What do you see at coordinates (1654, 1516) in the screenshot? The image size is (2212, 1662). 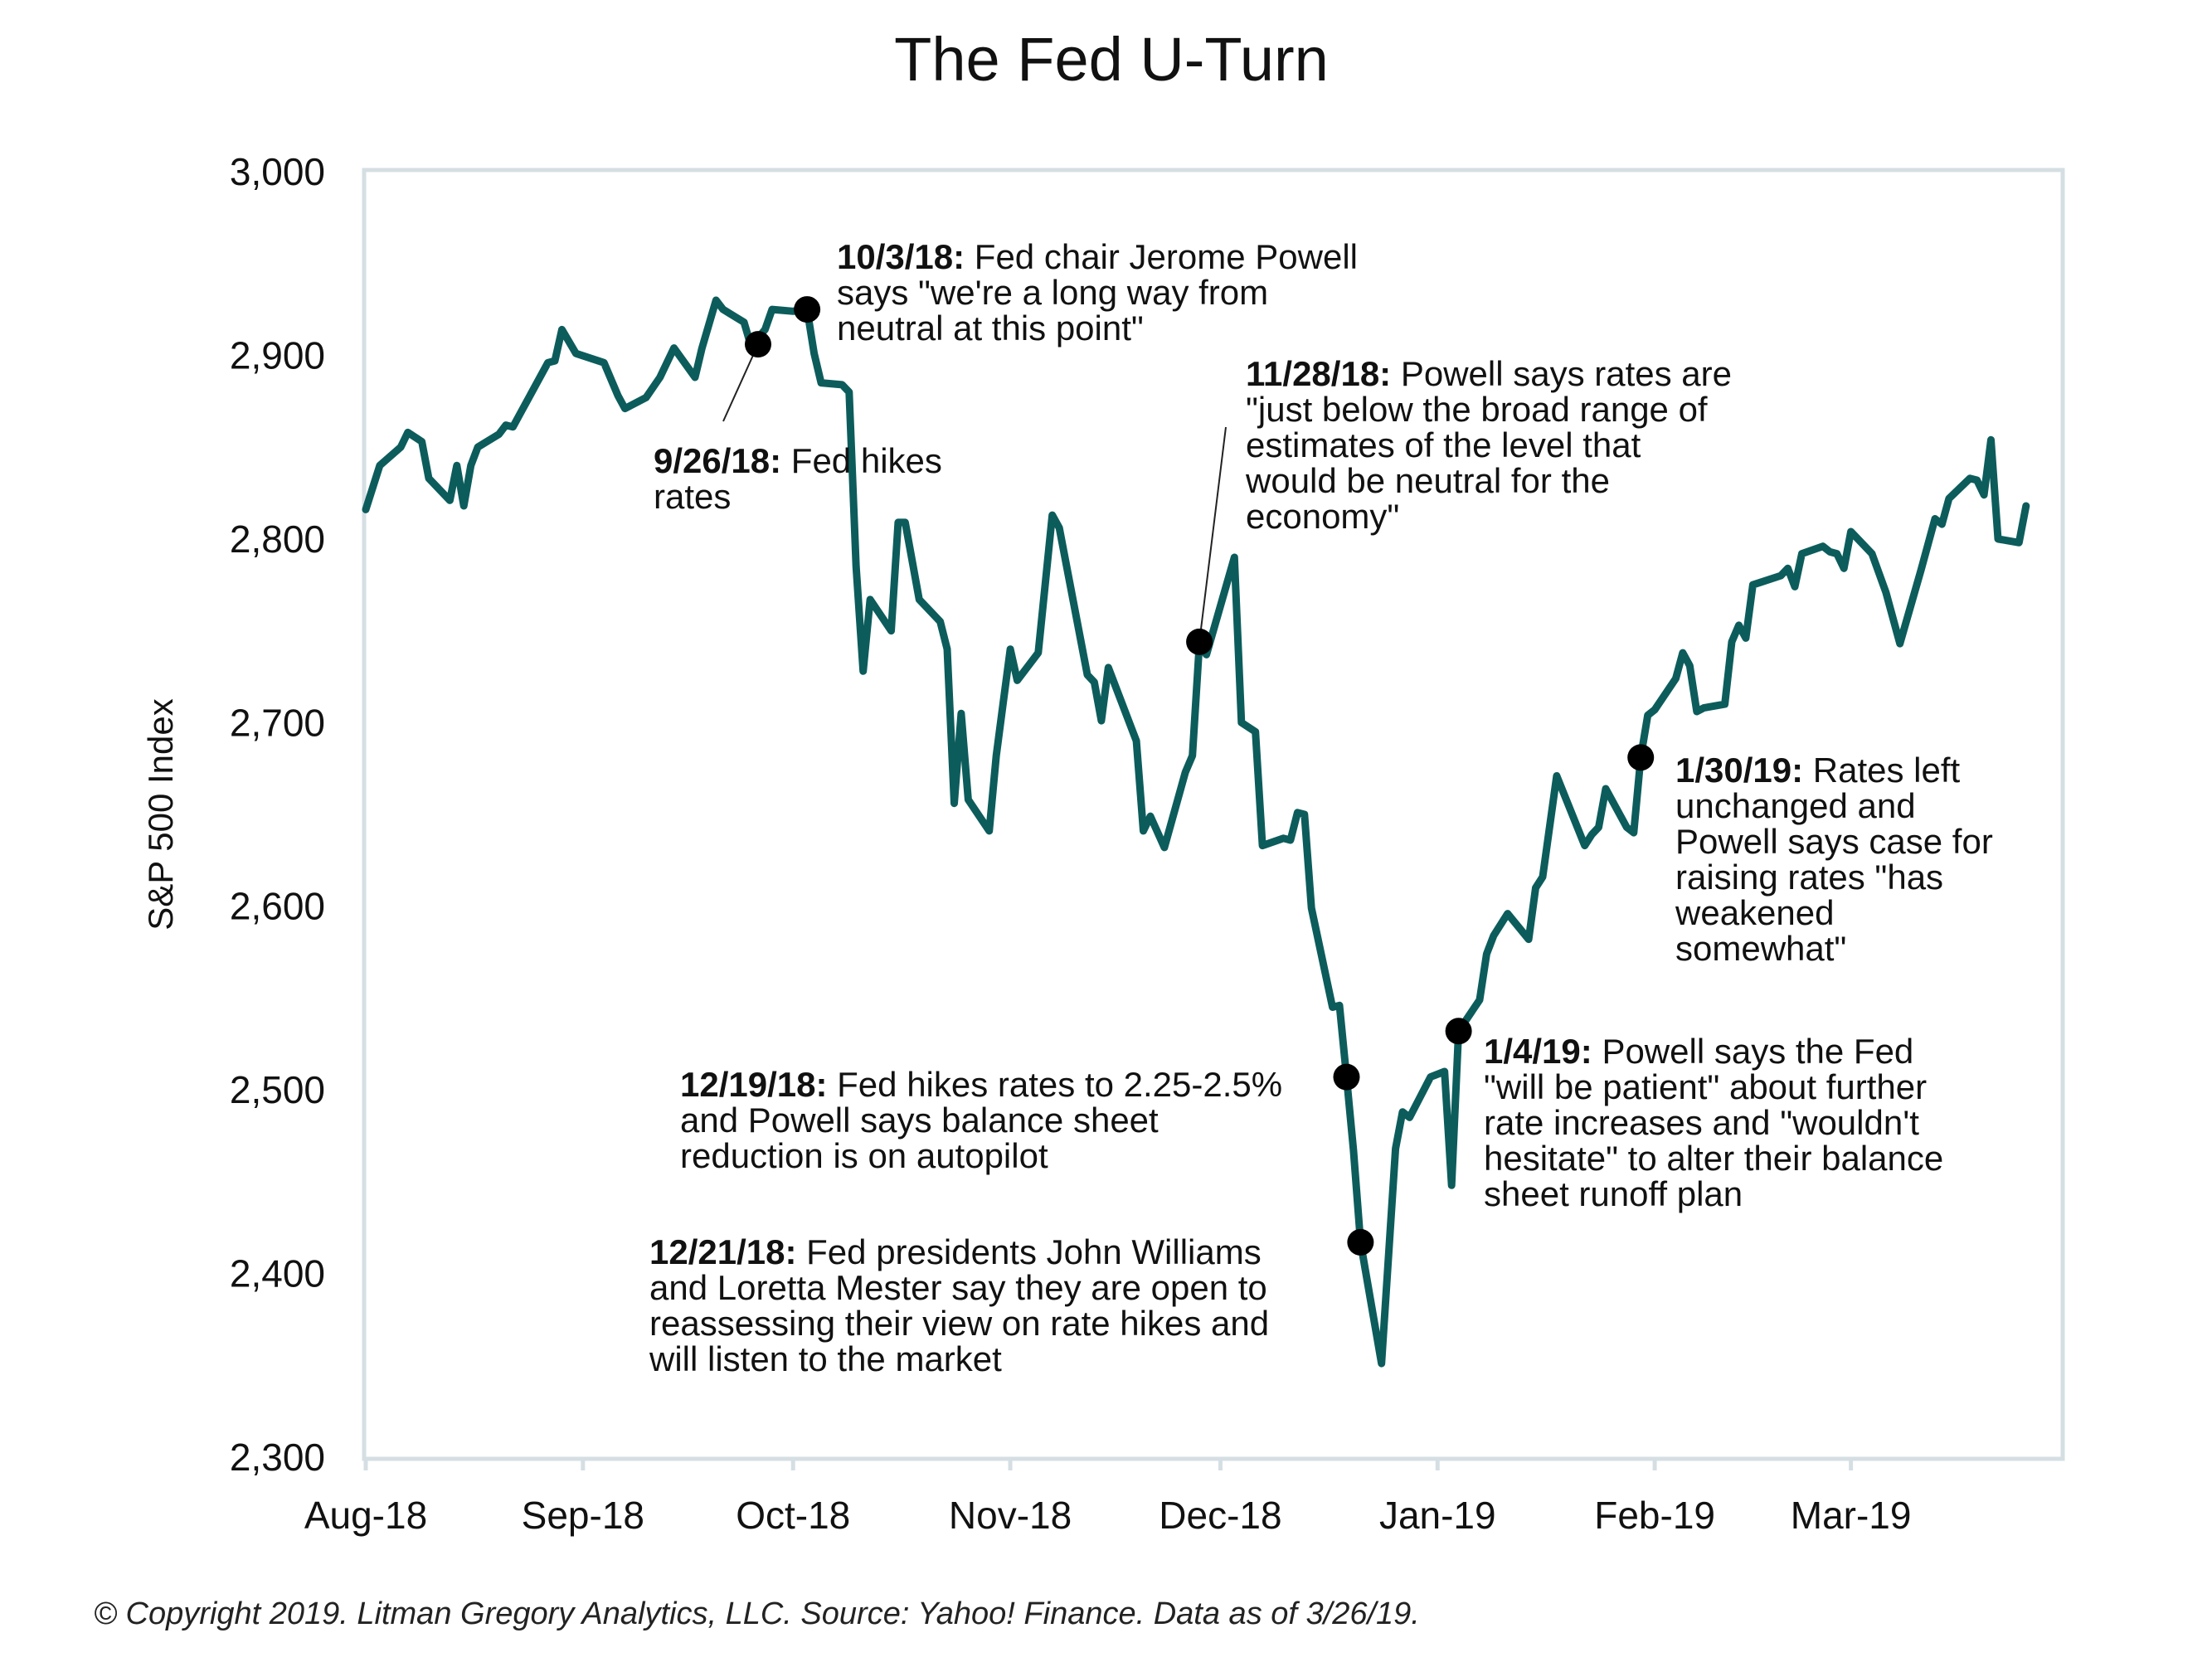 I see `x-tick-label: Feb-19` at bounding box center [1654, 1516].